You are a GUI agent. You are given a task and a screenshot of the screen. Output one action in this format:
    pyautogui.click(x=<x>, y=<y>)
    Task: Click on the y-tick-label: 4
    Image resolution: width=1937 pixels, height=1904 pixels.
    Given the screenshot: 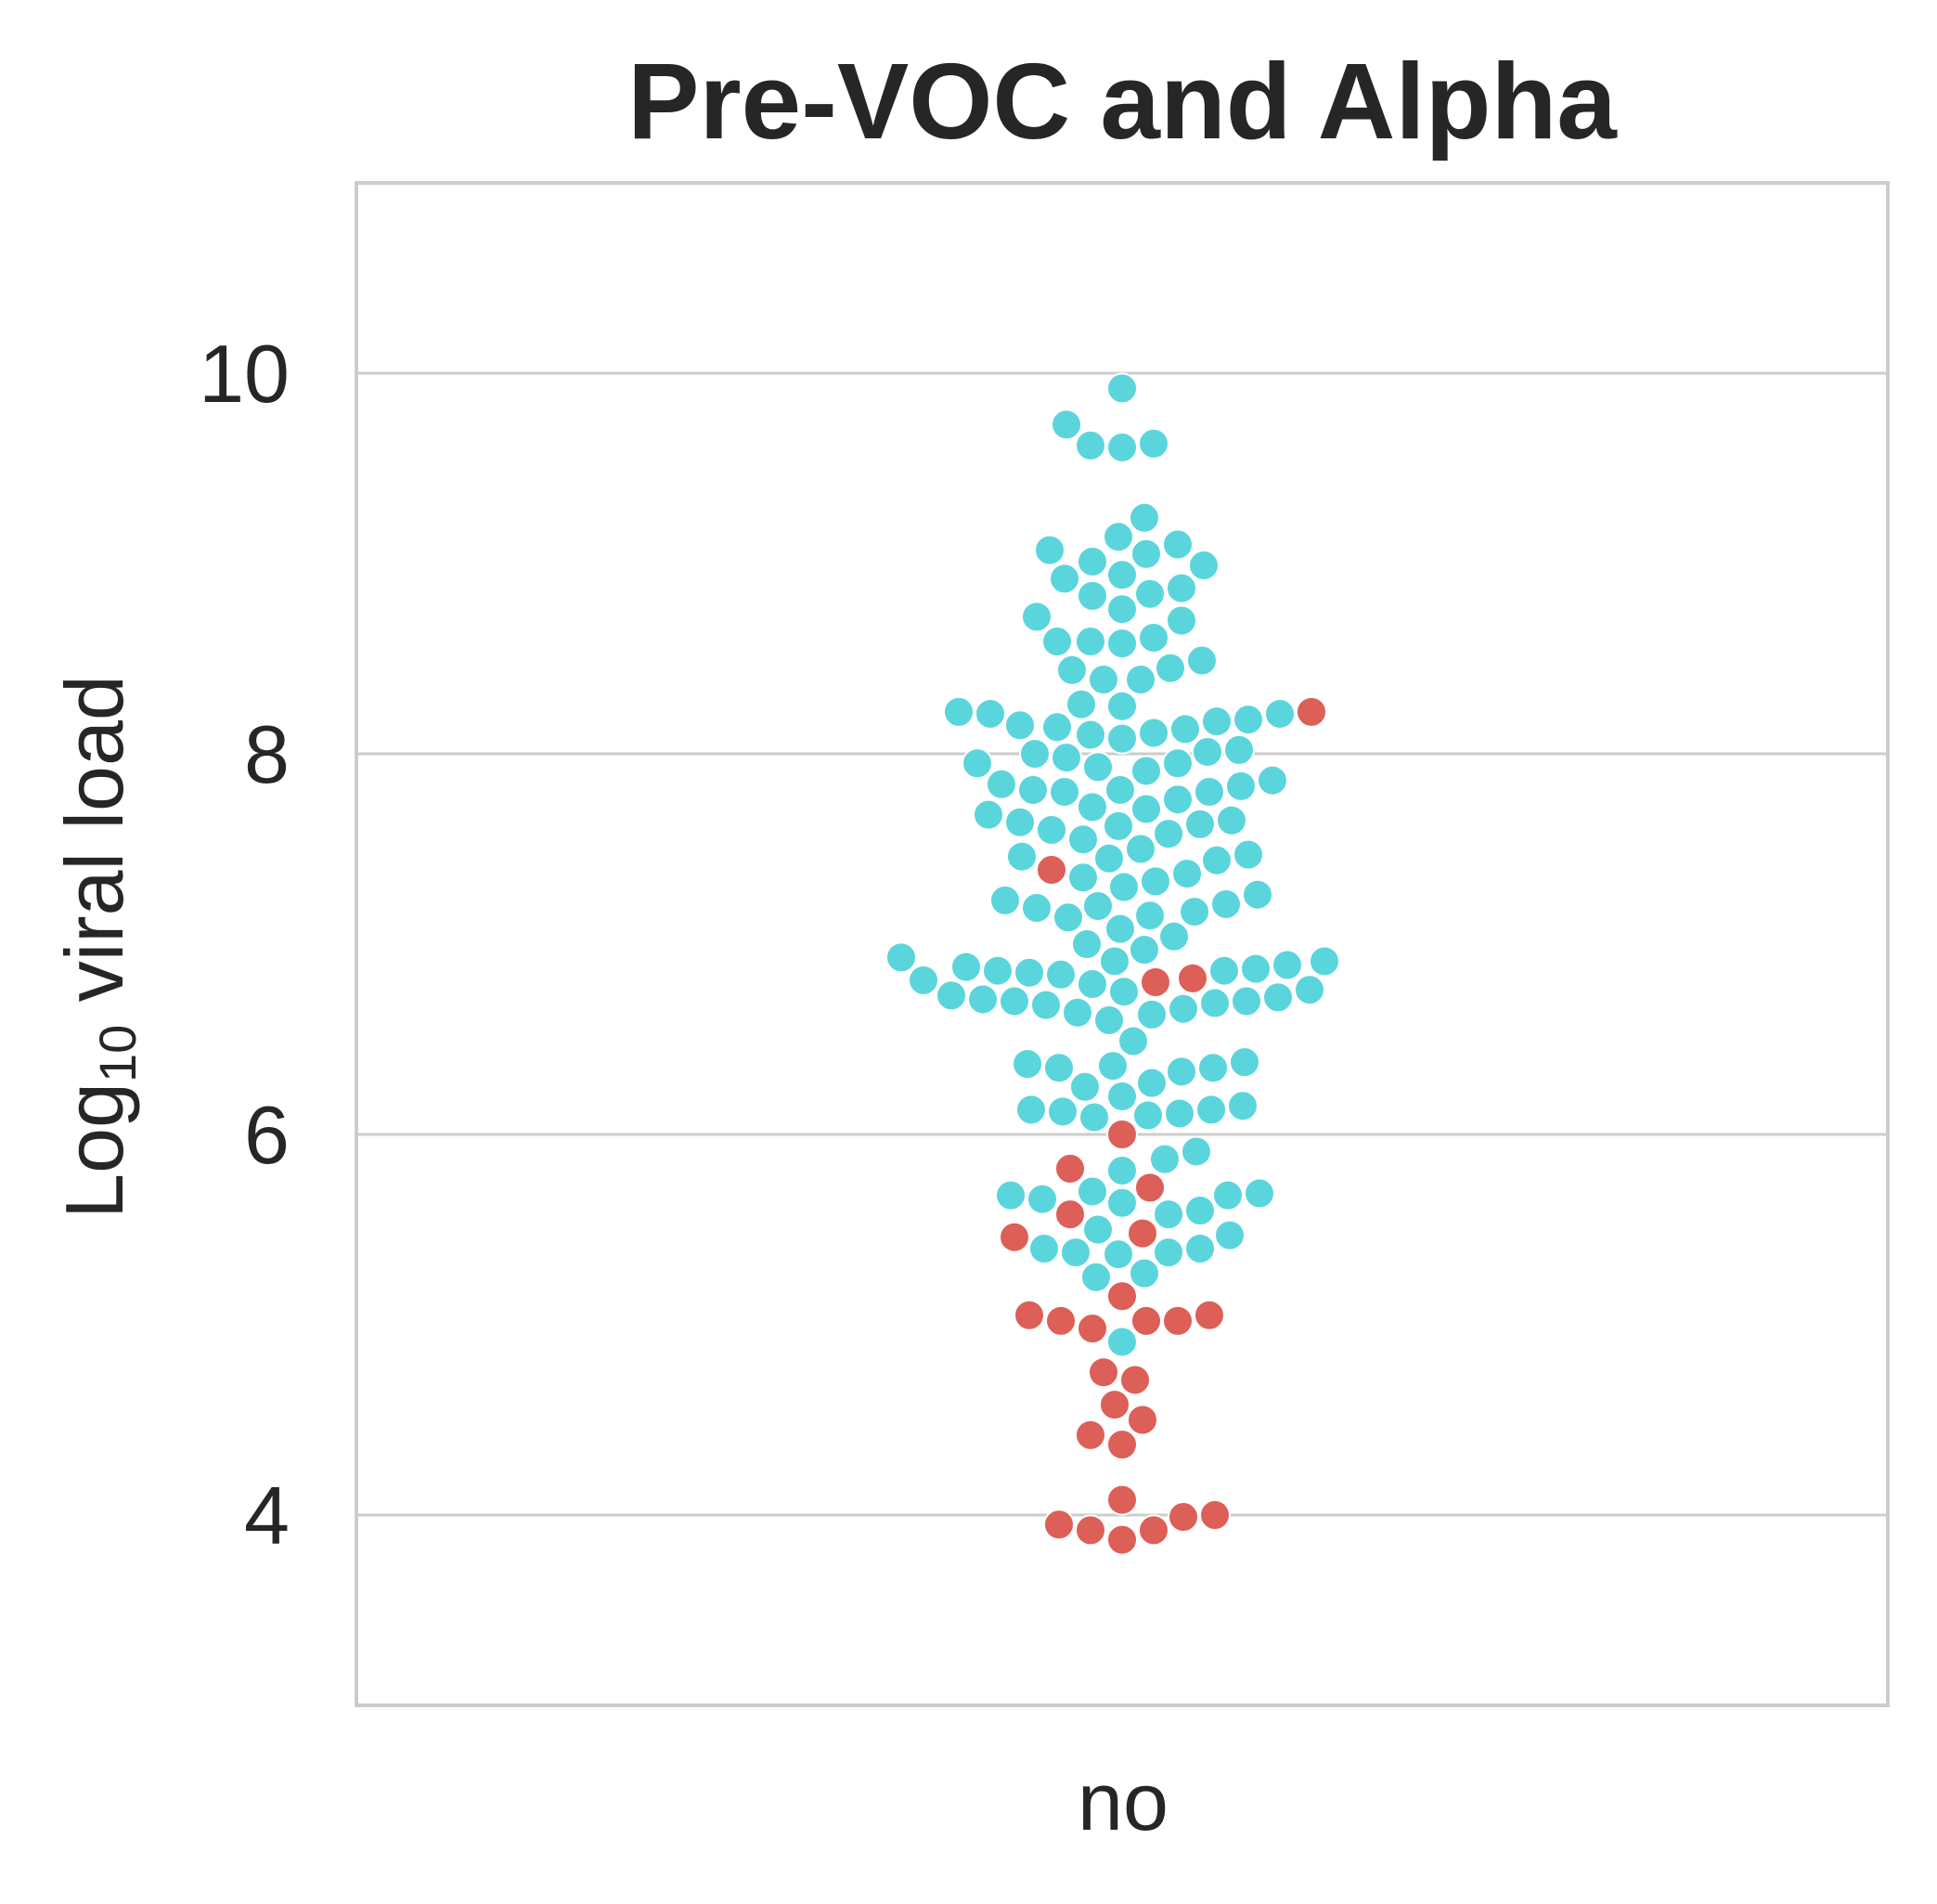 What is the action you would take?
    pyautogui.click(x=267, y=1515)
    